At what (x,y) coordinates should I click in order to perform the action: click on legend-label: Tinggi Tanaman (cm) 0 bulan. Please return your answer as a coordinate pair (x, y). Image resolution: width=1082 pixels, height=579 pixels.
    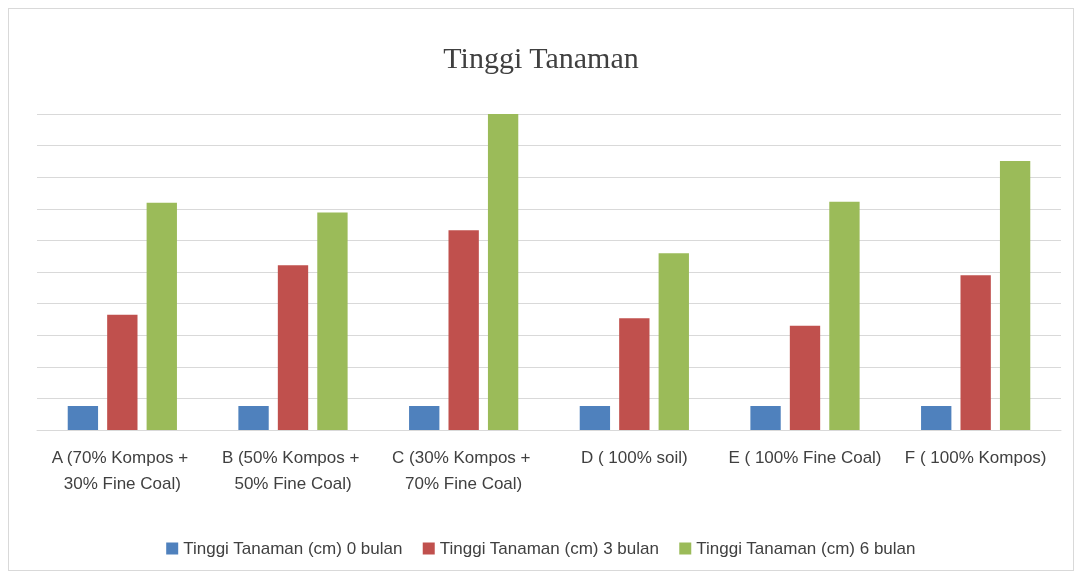
    Looking at the image, I should click on (293, 548).